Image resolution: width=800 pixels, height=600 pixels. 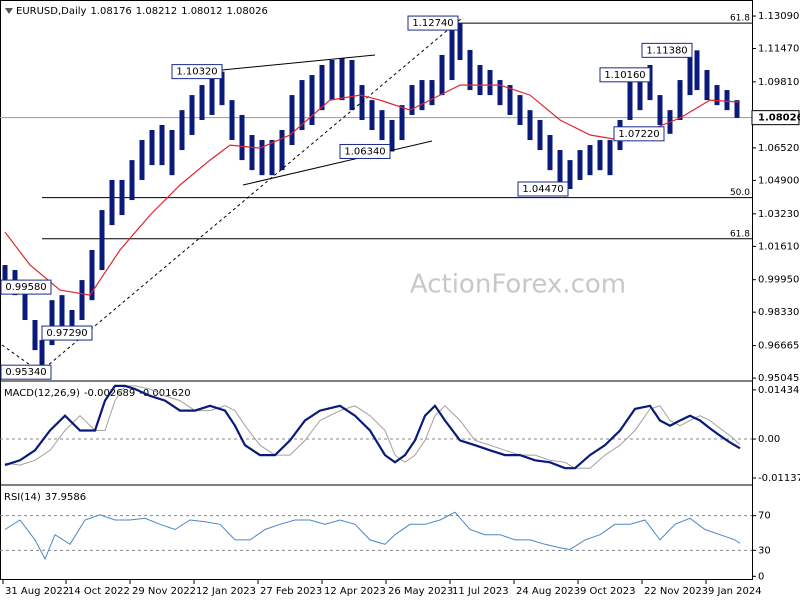 What do you see at coordinates (51, 11) in the screenshot?
I see `symbol: EURUSD,Daily` at bounding box center [51, 11].